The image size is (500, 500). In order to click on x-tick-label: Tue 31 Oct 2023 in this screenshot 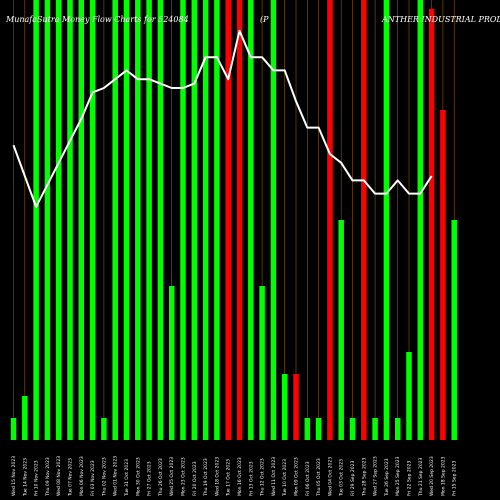, I will do `click(127, 478)`.